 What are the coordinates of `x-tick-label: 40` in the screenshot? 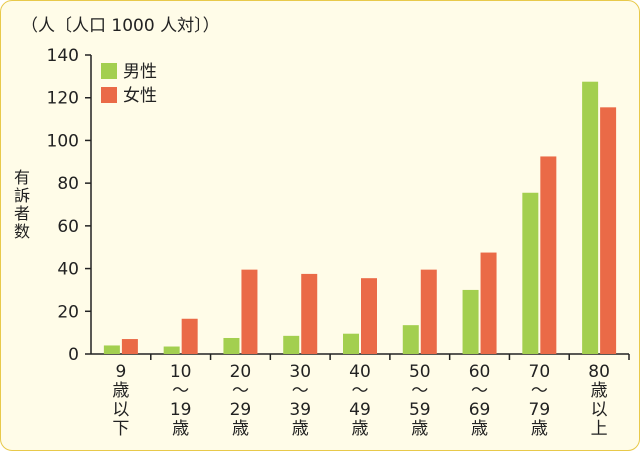 It's located at (360, 372).